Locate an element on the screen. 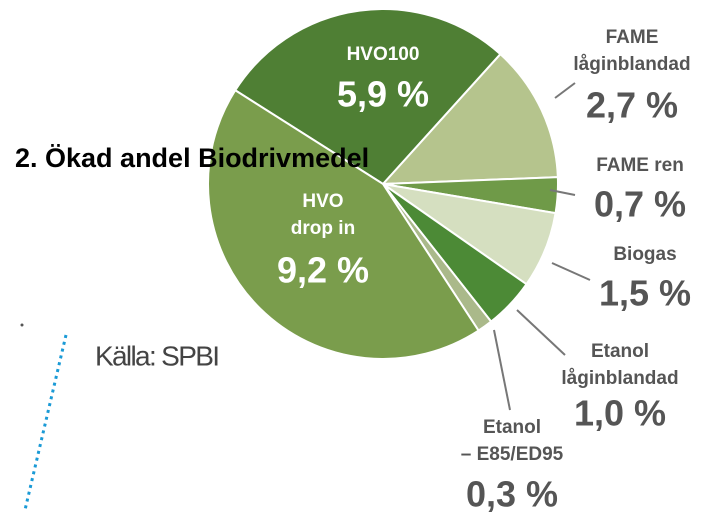 This screenshot has height=514, width=714. slice-label: – E85/ED95 is located at coordinates (512, 454).